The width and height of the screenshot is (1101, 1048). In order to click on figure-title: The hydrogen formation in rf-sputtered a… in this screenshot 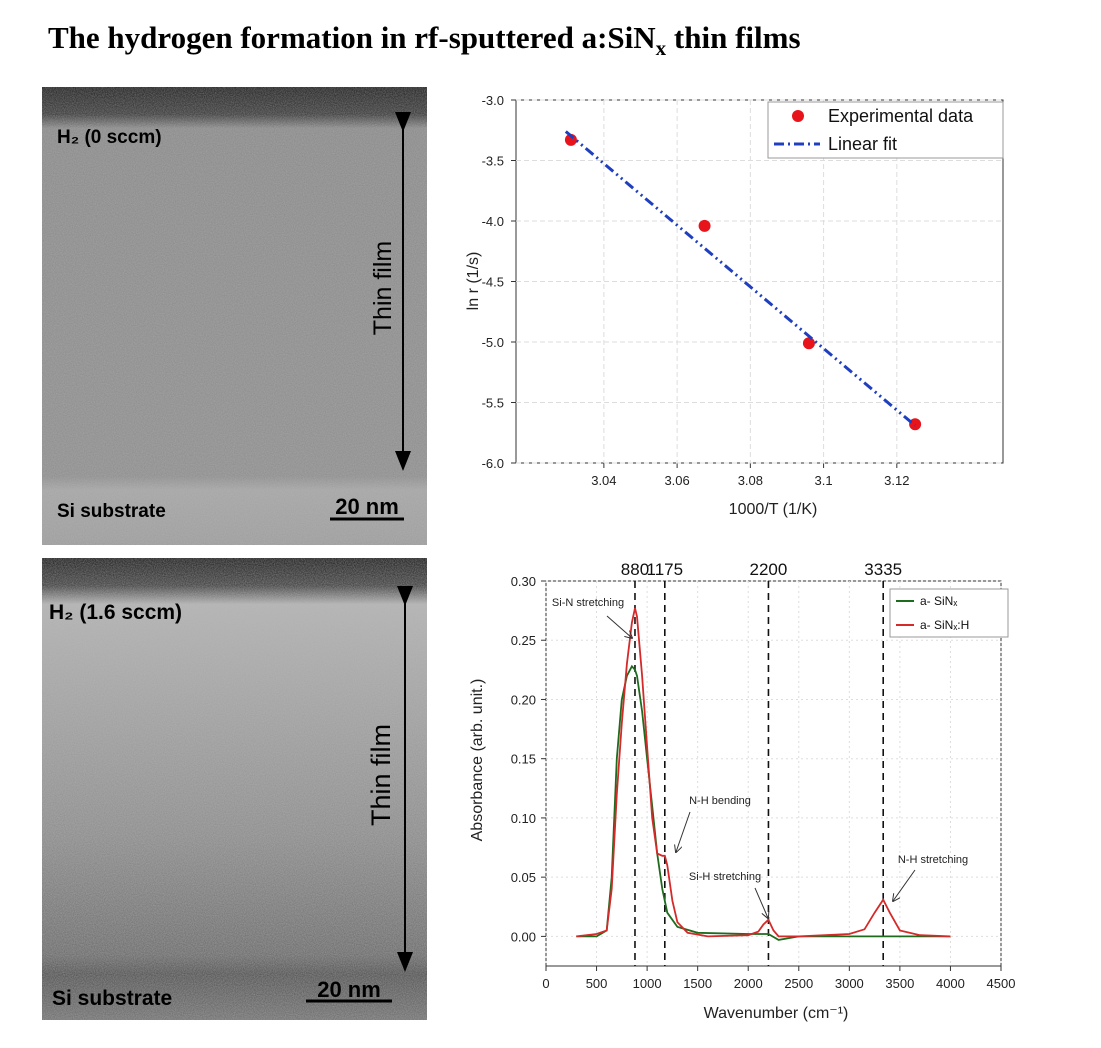, I will do `click(424, 40)`.